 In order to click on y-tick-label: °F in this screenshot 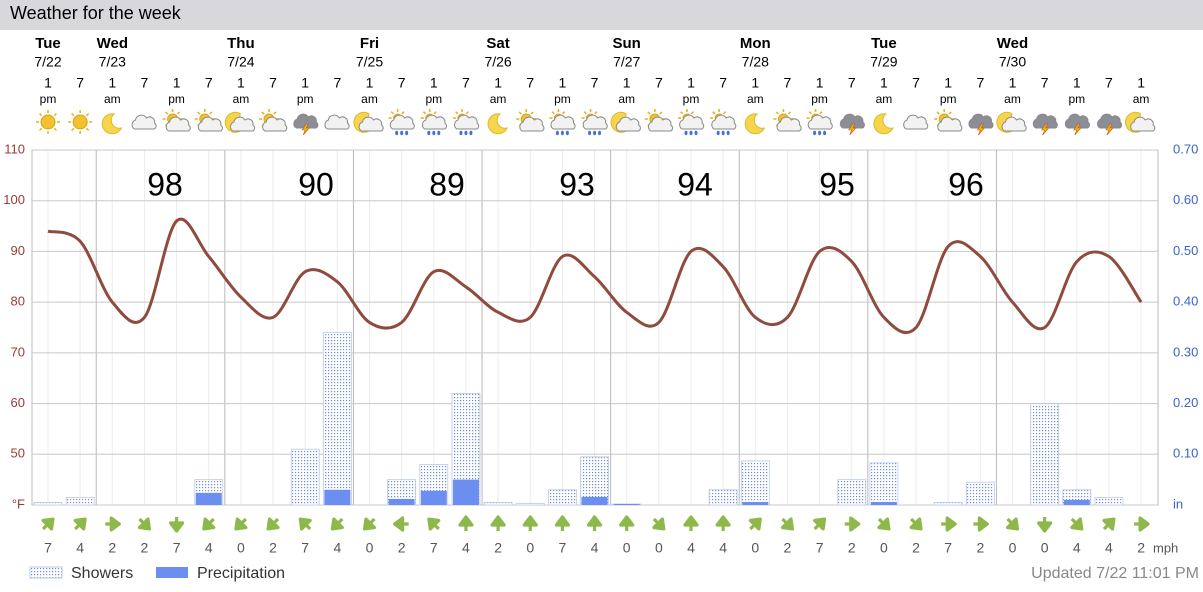, I will do `click(18, 503)`.